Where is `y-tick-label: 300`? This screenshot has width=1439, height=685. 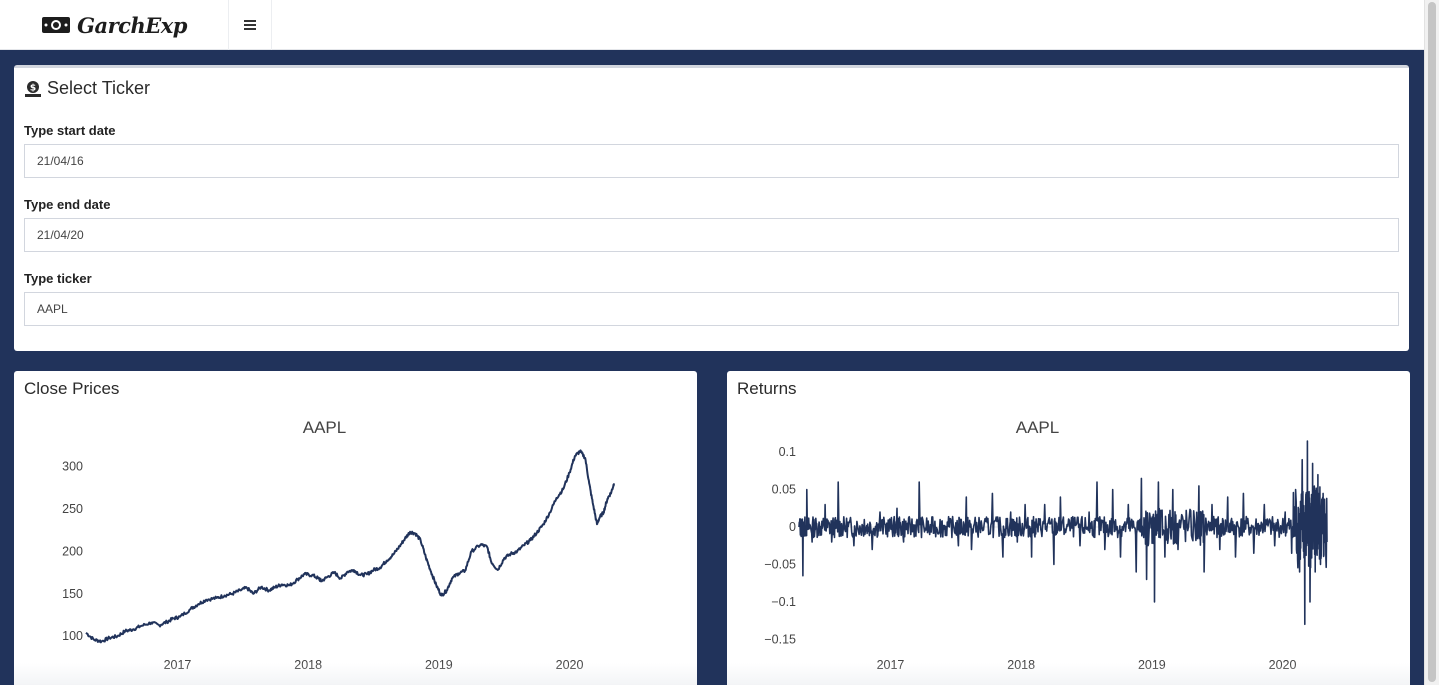 y-tick-label: 300 is located at coordinates (72, 466).